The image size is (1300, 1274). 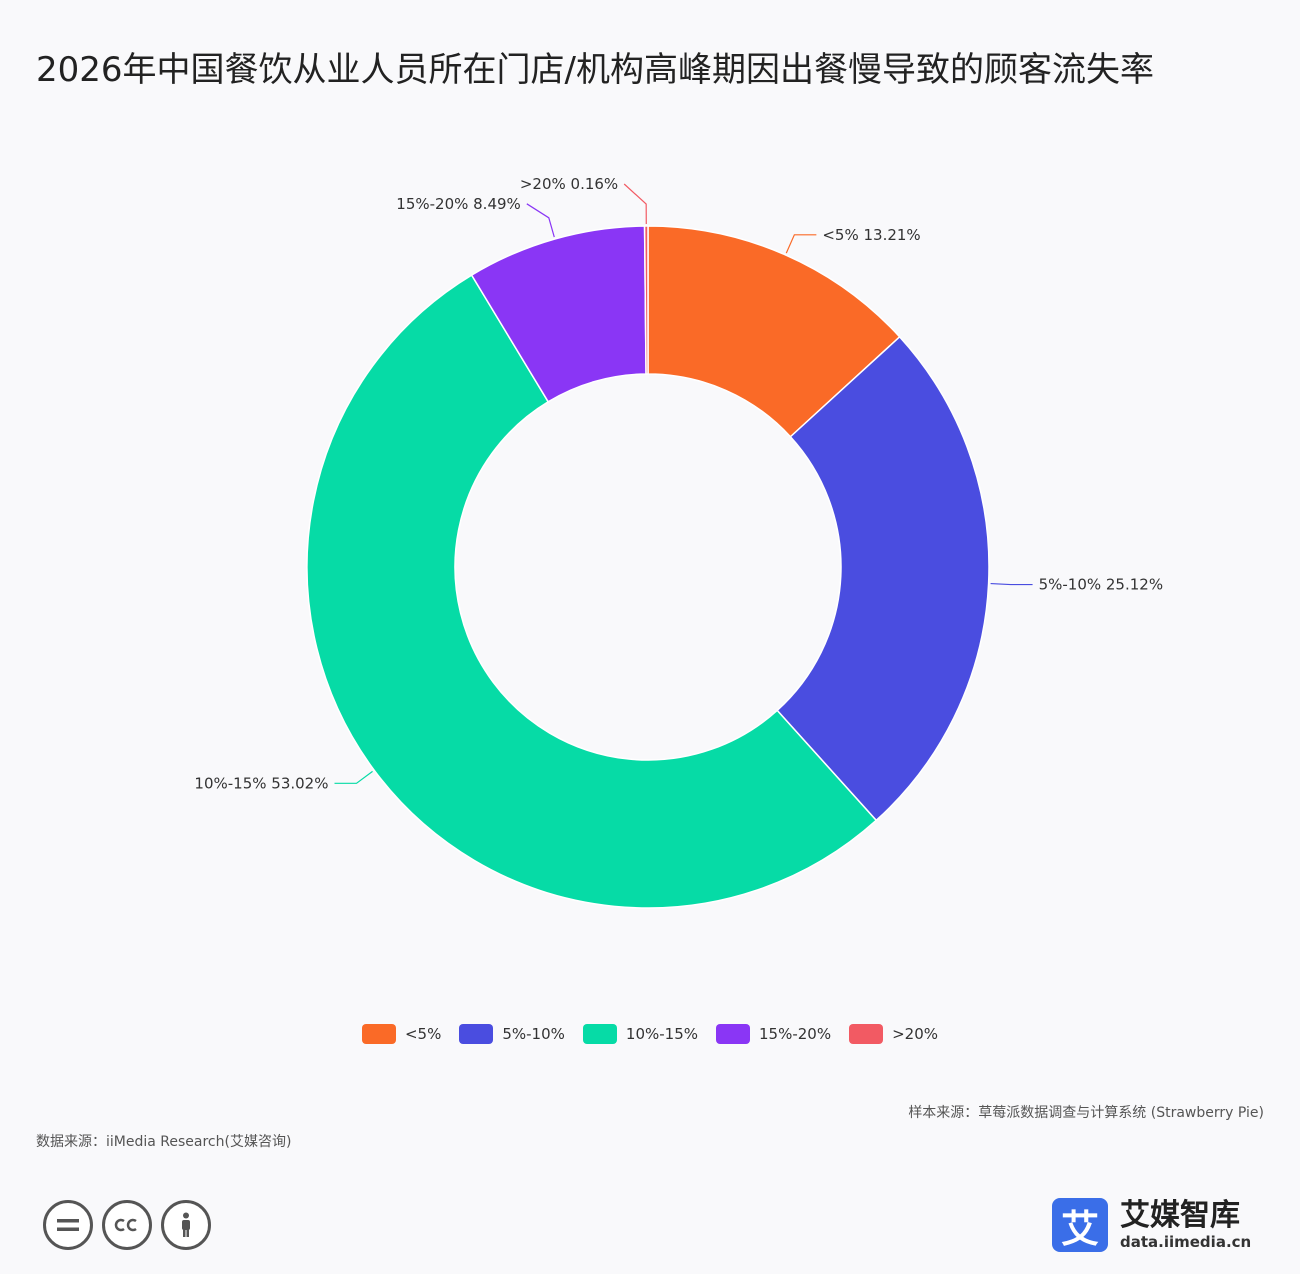 I want to click on cc-icon, so click(x=127, y=1225).